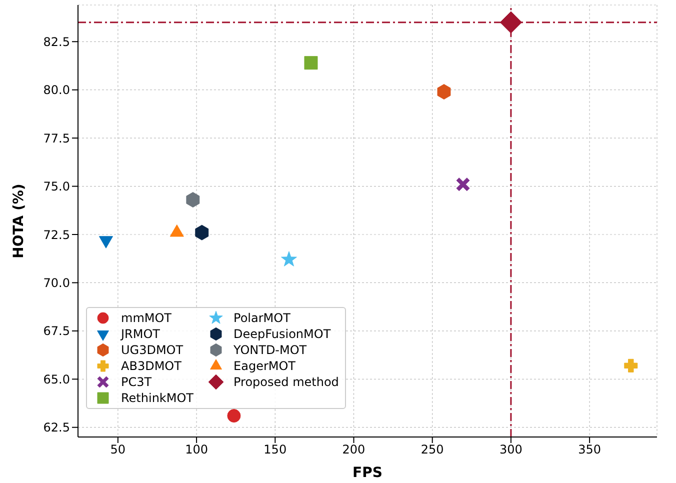 This screenshot has height=483, width=676. I want to click on legend-label: DeepFusionMOT, so click(282, 334).